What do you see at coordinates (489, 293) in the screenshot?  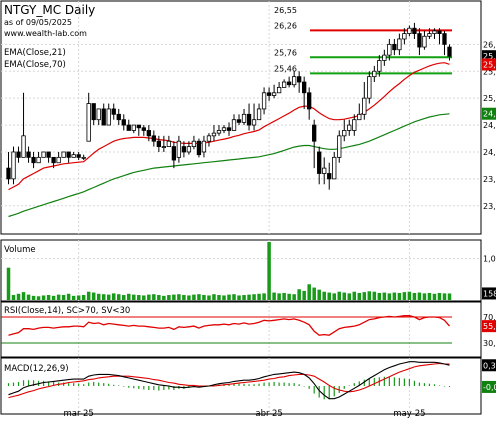 I see `volume-last-value-badge: 158.028` at bounding box center [489, 293].